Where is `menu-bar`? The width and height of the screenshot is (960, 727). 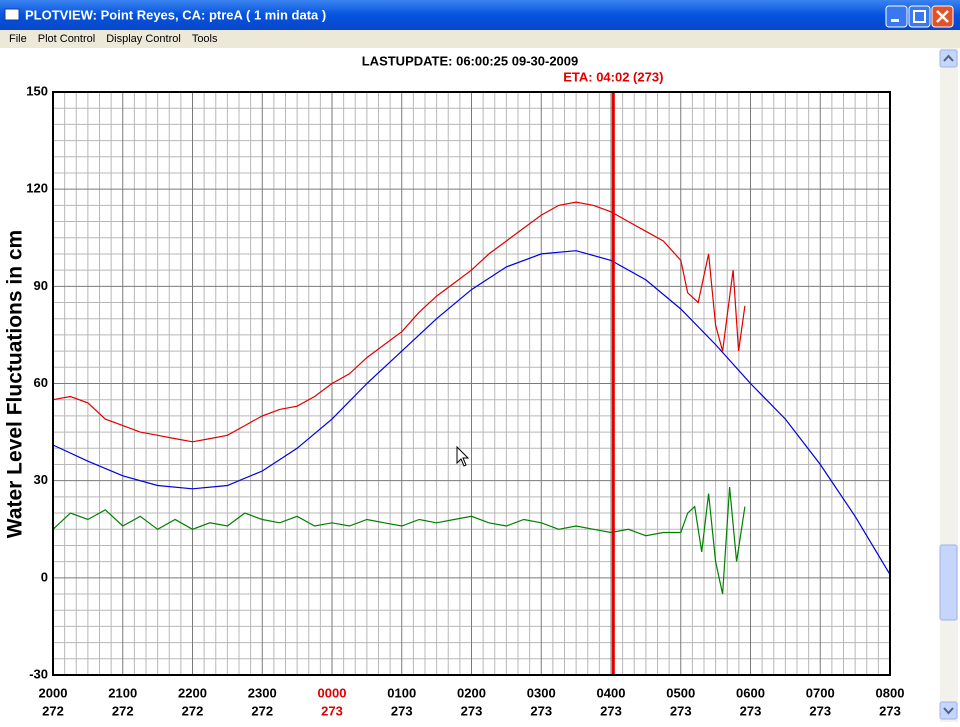 menu-bar is located at coordinates (480, 39).